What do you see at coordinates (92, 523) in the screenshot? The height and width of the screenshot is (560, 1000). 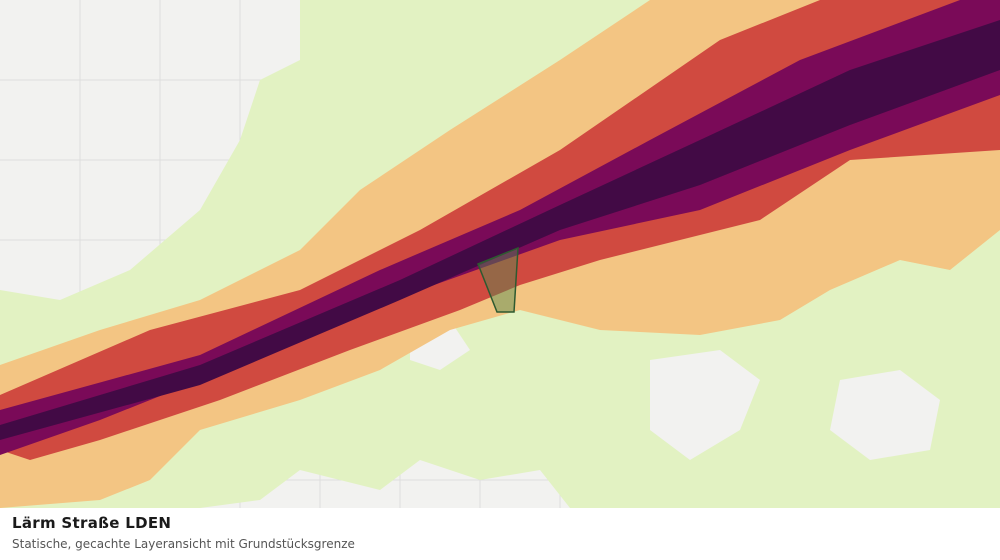 I see `layer-title: Lärm Straße LDEN` at bounding box center [92, 523].